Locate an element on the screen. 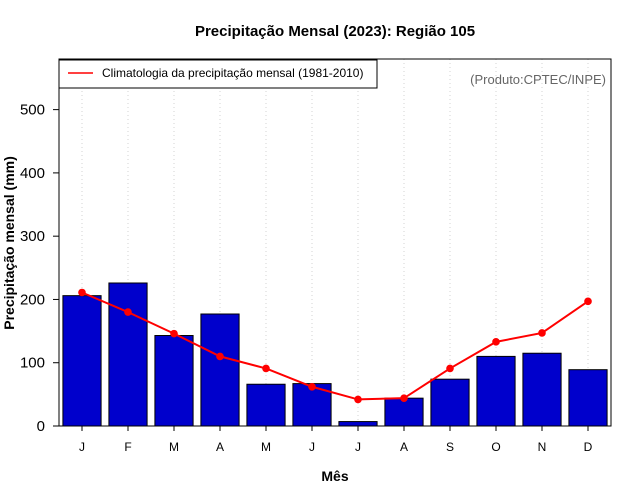 The image size is (640, 500). y-tick-label: 400 is located at coordinates (32, 173).